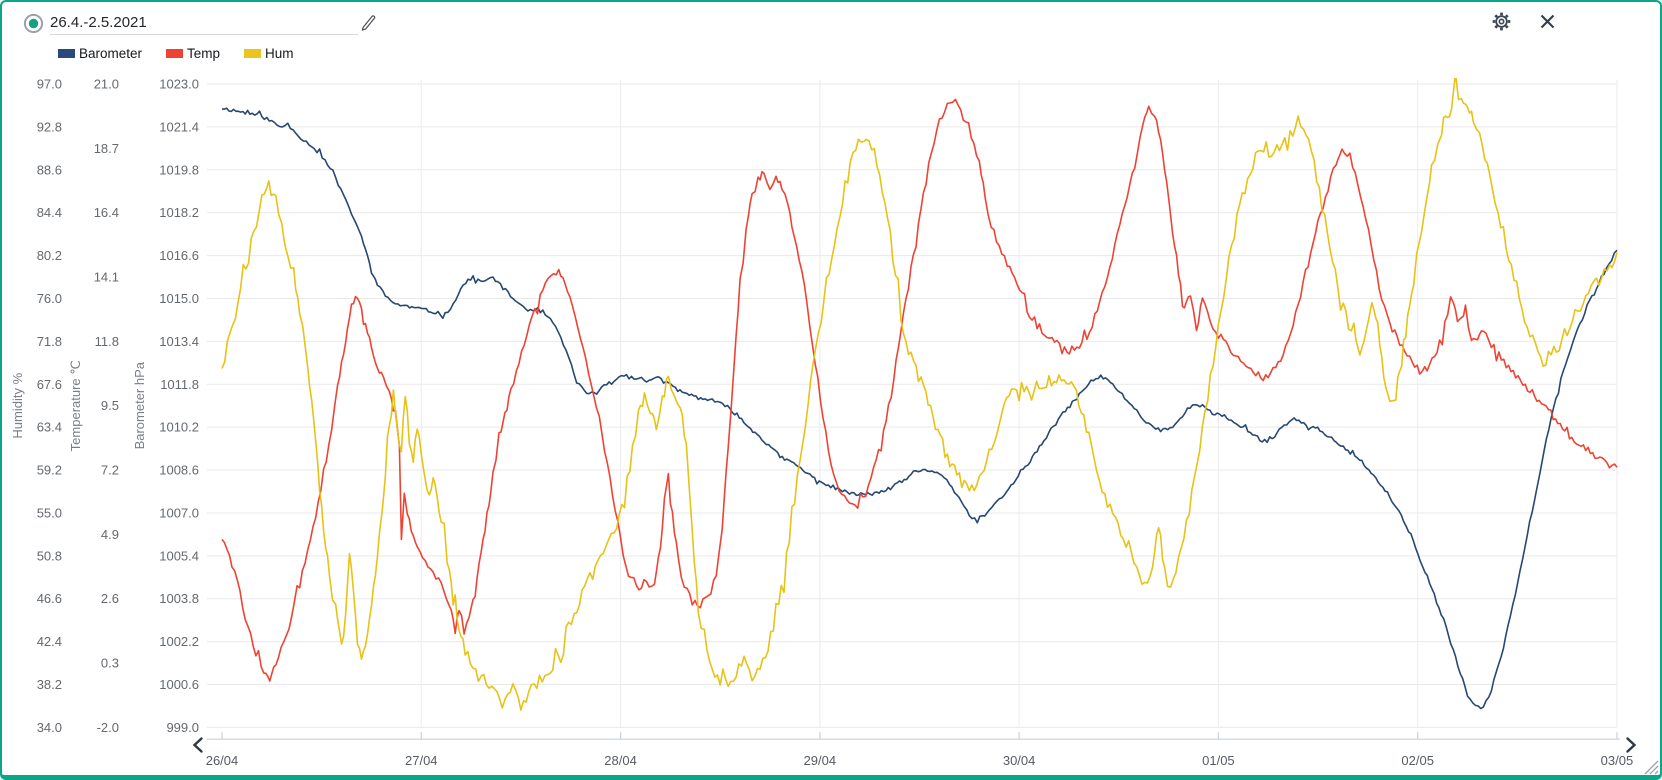 This screenshot has width=1662, height=780. Describe the element at coordinates (106, 84) in the screenshot. I see `temperature-tick-label: 21.0` at that location.